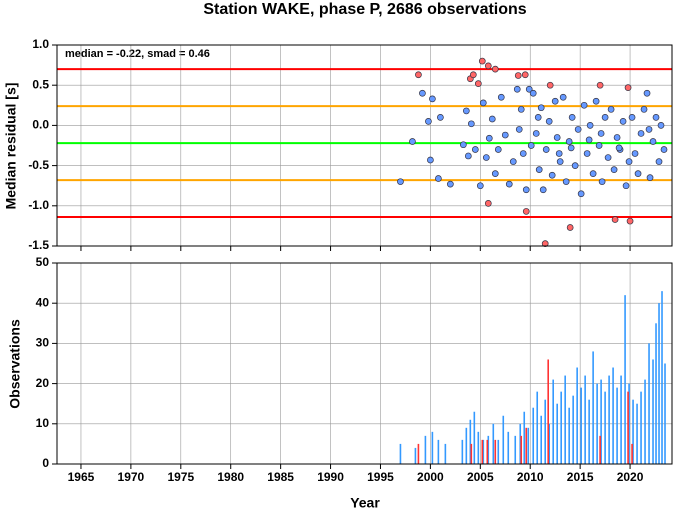  Describe the element at coordinates (230, 477) in the screenshot. I see `x-tick-label: 1980` at that location.